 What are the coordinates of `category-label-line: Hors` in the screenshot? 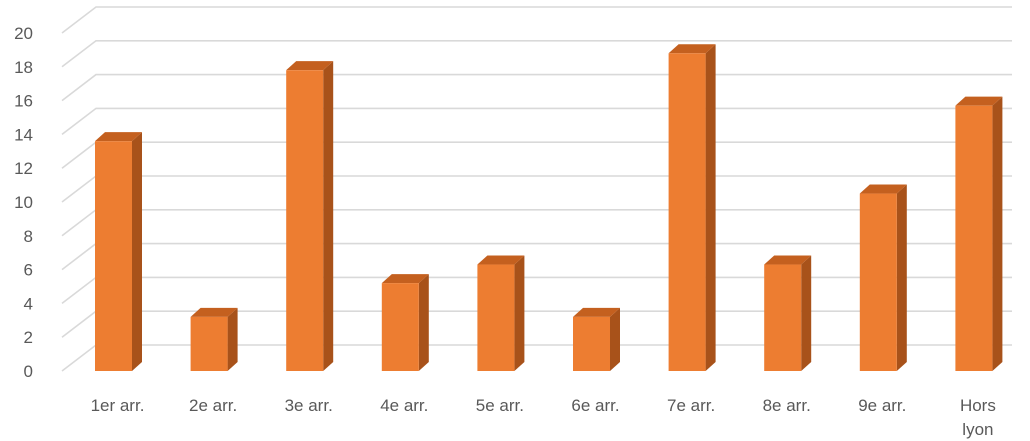 It's located at (978, 405).